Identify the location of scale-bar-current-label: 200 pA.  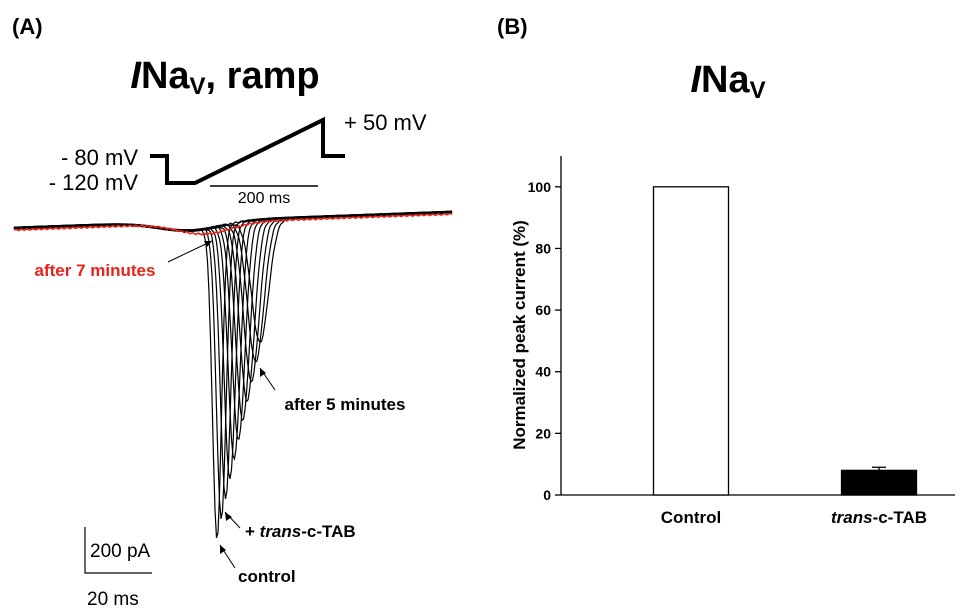
(120, 551).